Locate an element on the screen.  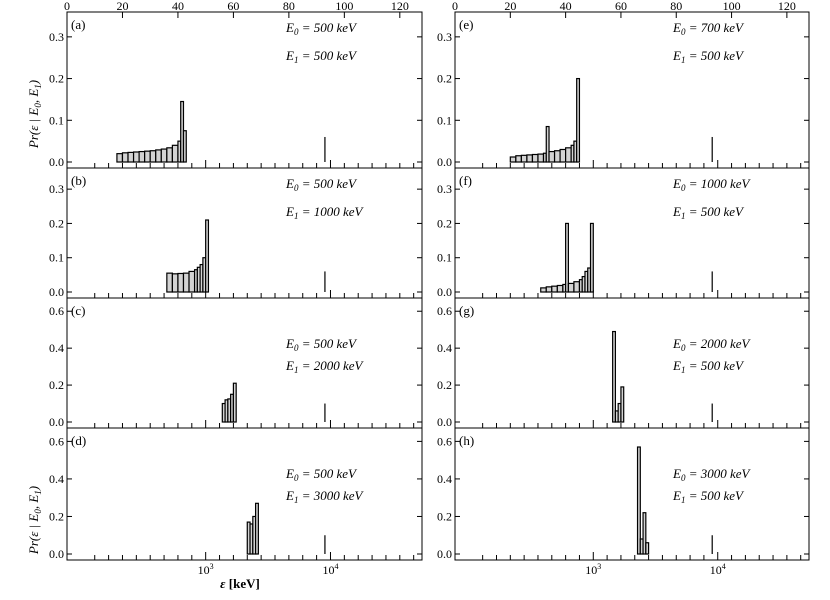
panel-label: (c) is located at coordinates (78, 310).